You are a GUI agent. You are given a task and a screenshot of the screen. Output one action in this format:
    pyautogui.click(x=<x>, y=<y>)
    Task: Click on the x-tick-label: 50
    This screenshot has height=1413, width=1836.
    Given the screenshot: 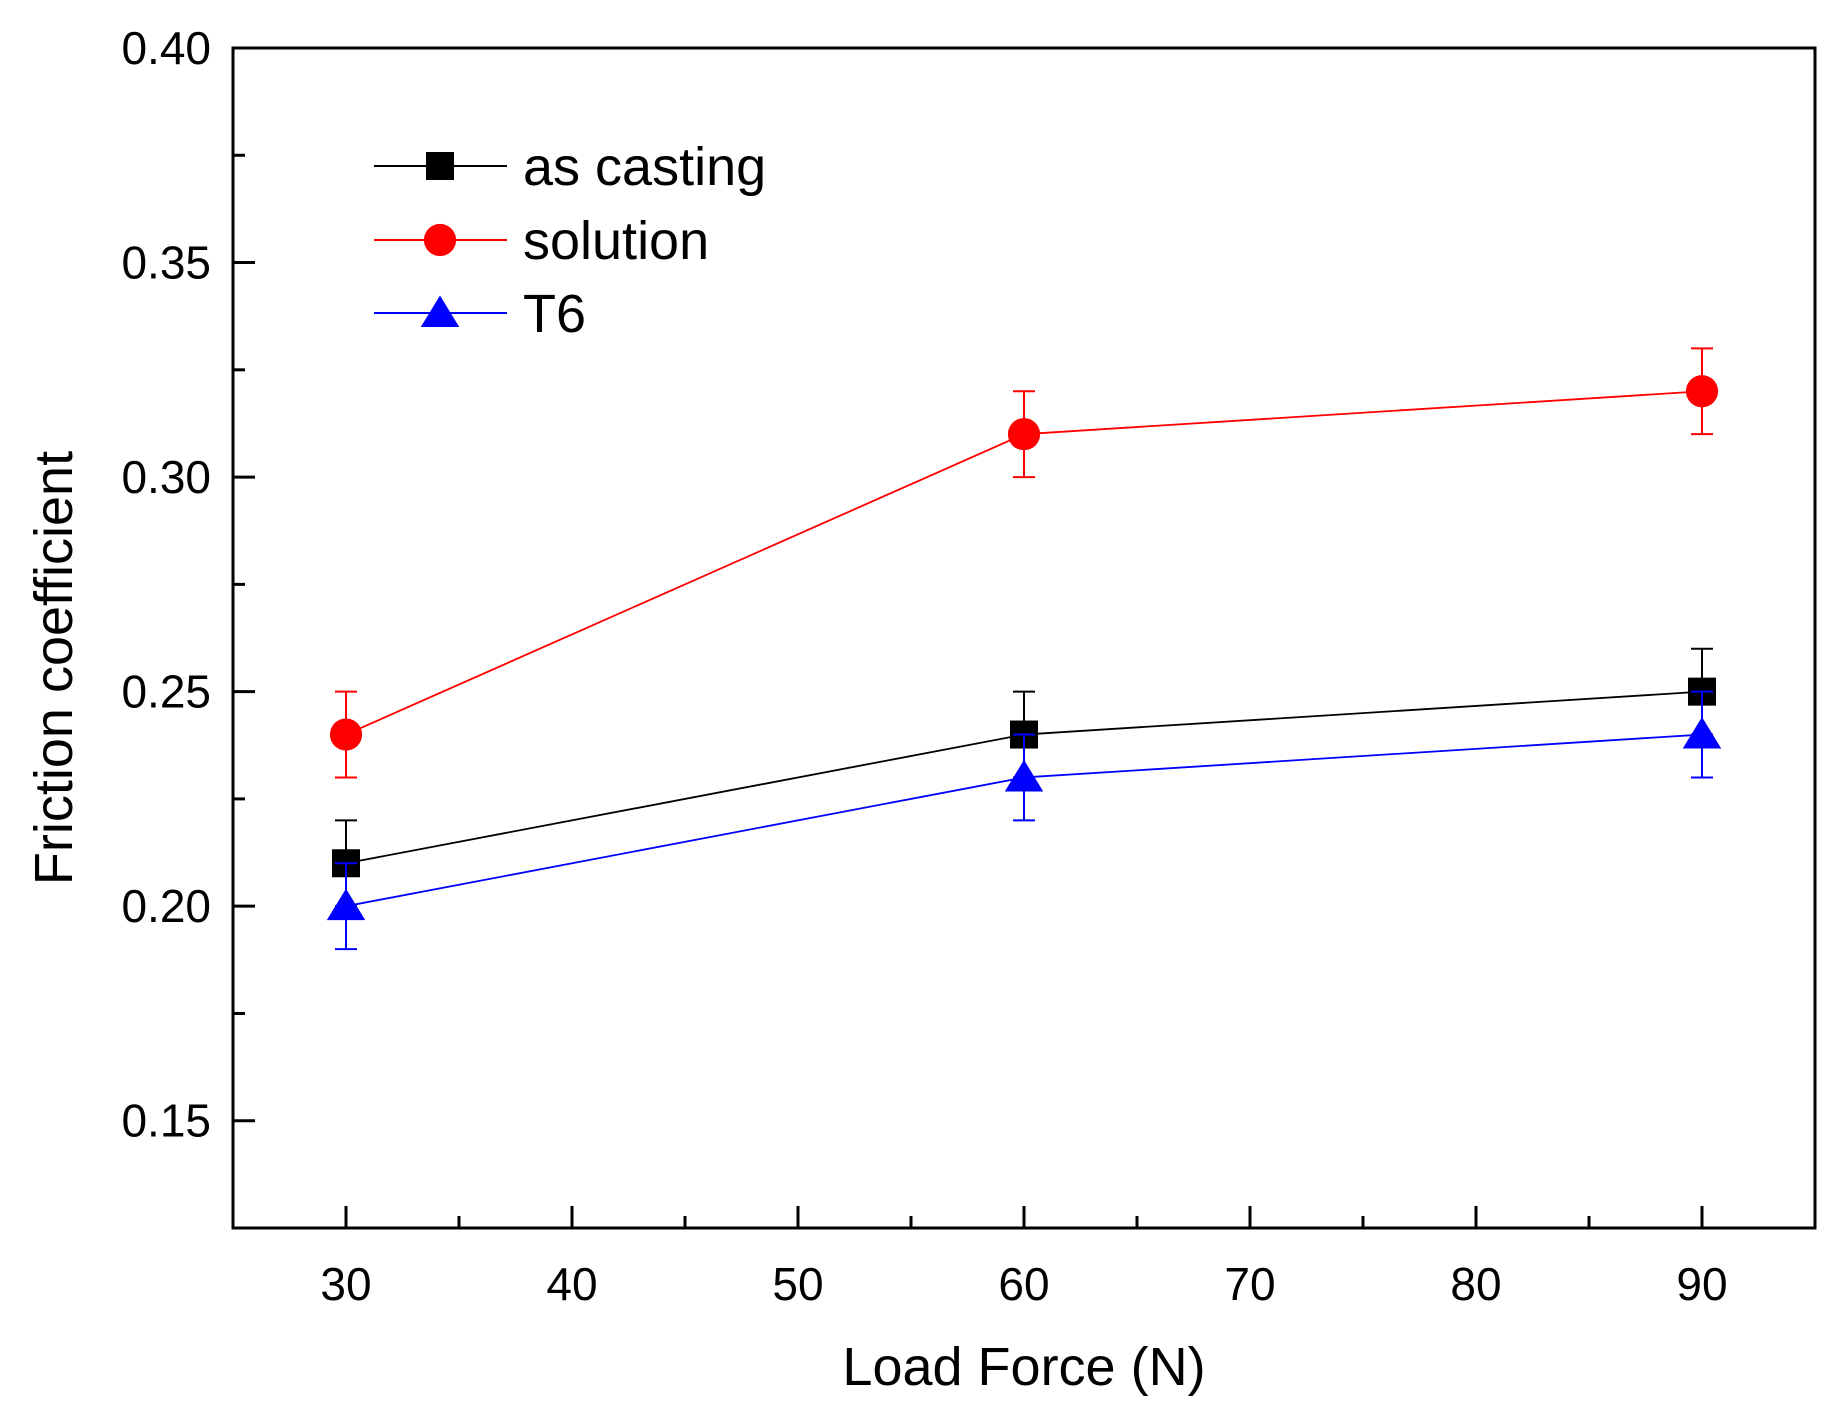 What is the action you would take?
    pyautogui.click(x=797, y=1284)
    